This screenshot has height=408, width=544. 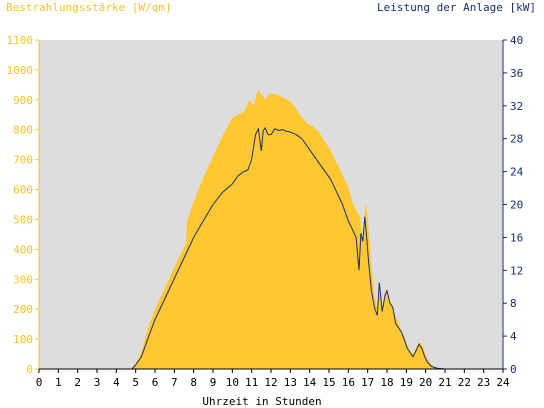 I want to click on right-tick-label: 12, so click(x=516, y=270).